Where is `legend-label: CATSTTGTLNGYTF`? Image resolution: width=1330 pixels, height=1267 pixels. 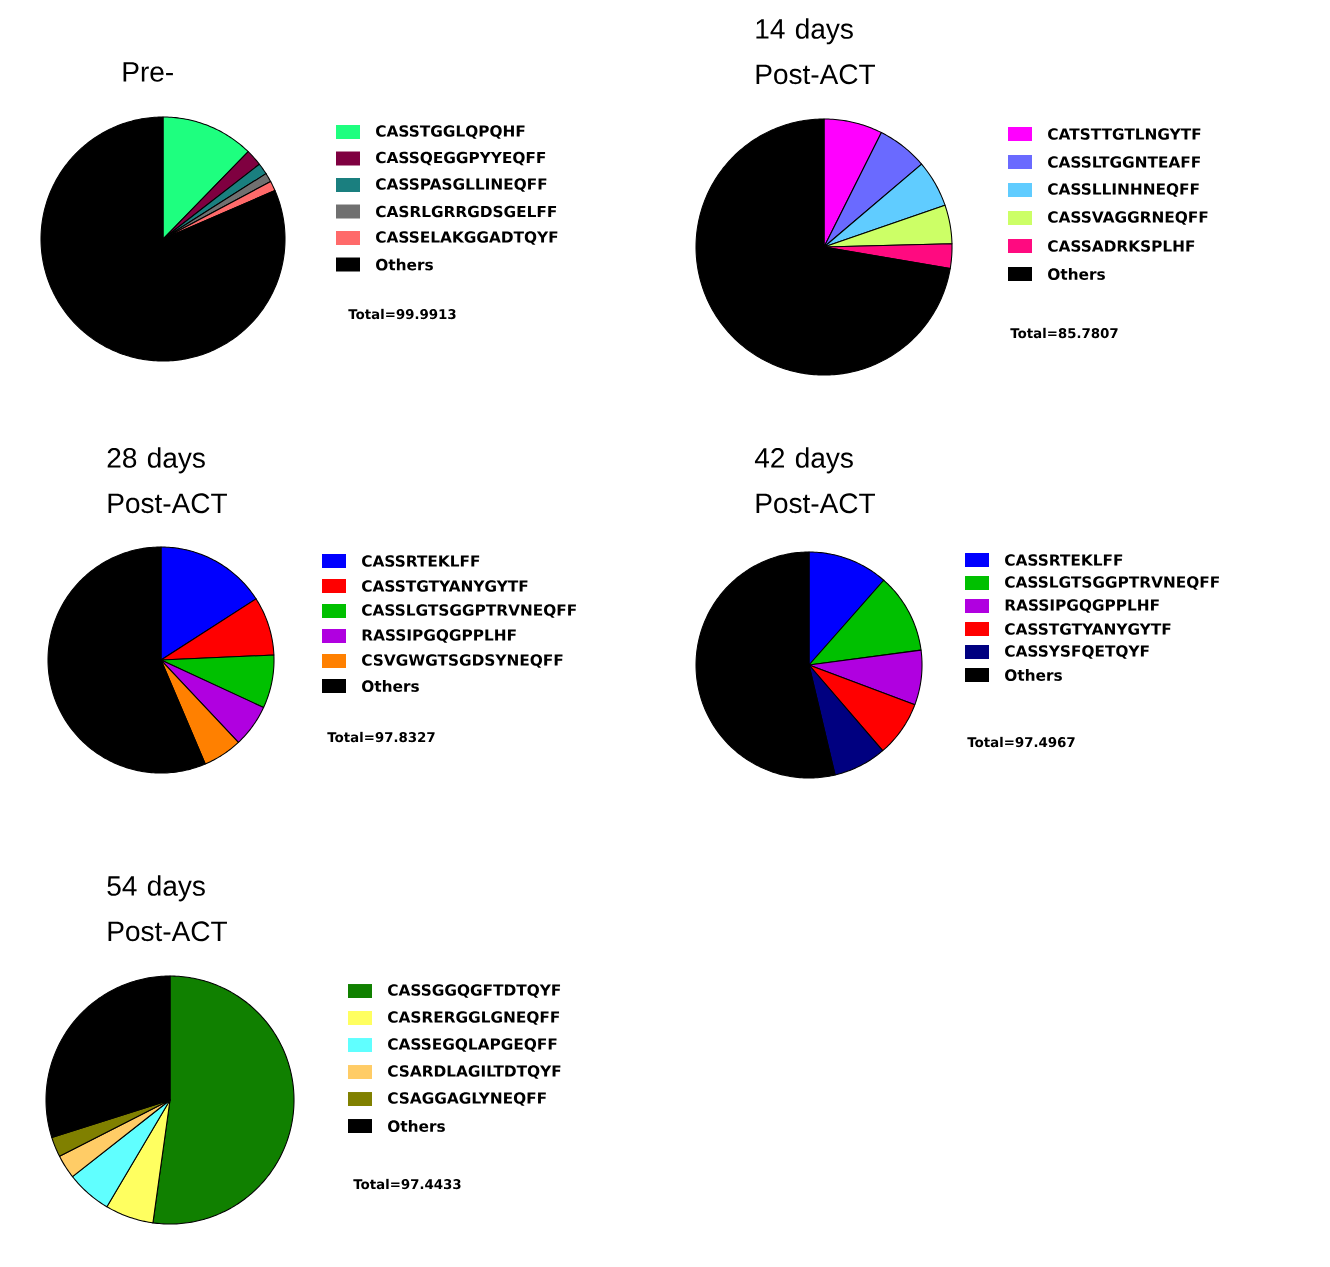 legend-label: CATSTTGTLNGYTF is located at coordinates (1124, 134).